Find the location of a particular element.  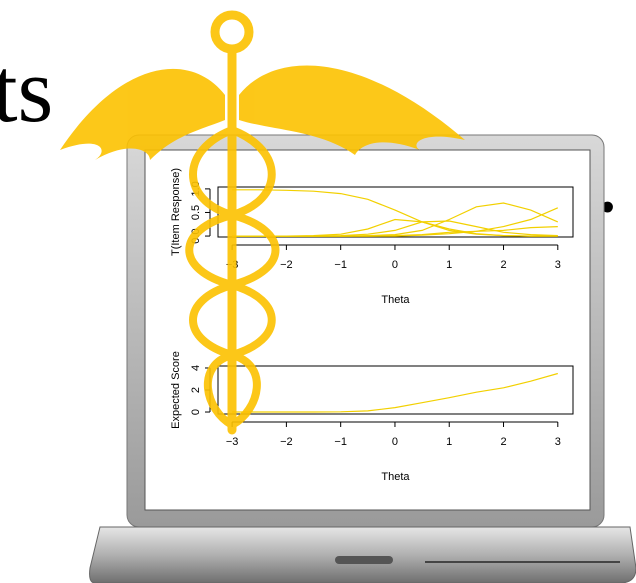

plot-box is located at coordinates (395, 390).